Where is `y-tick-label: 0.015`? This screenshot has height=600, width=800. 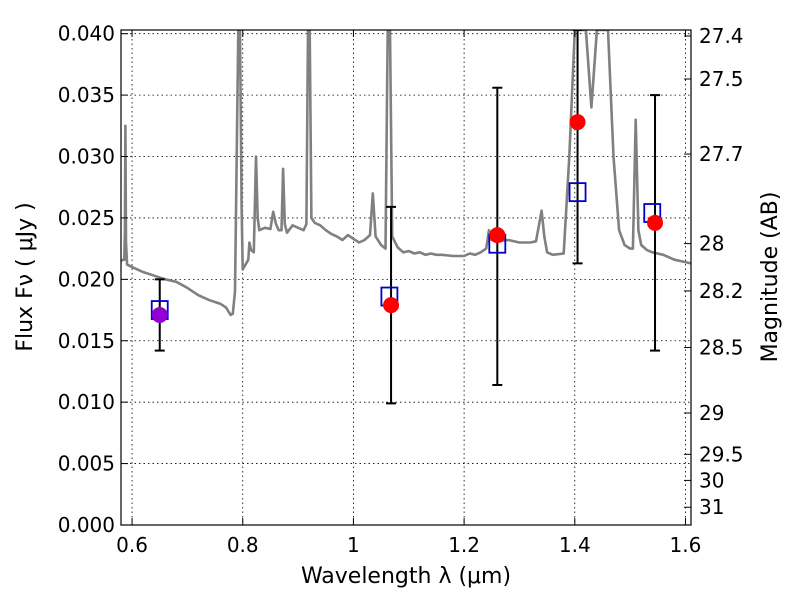
y-tick-label: 0.015 is located at coordinates (86, 341).